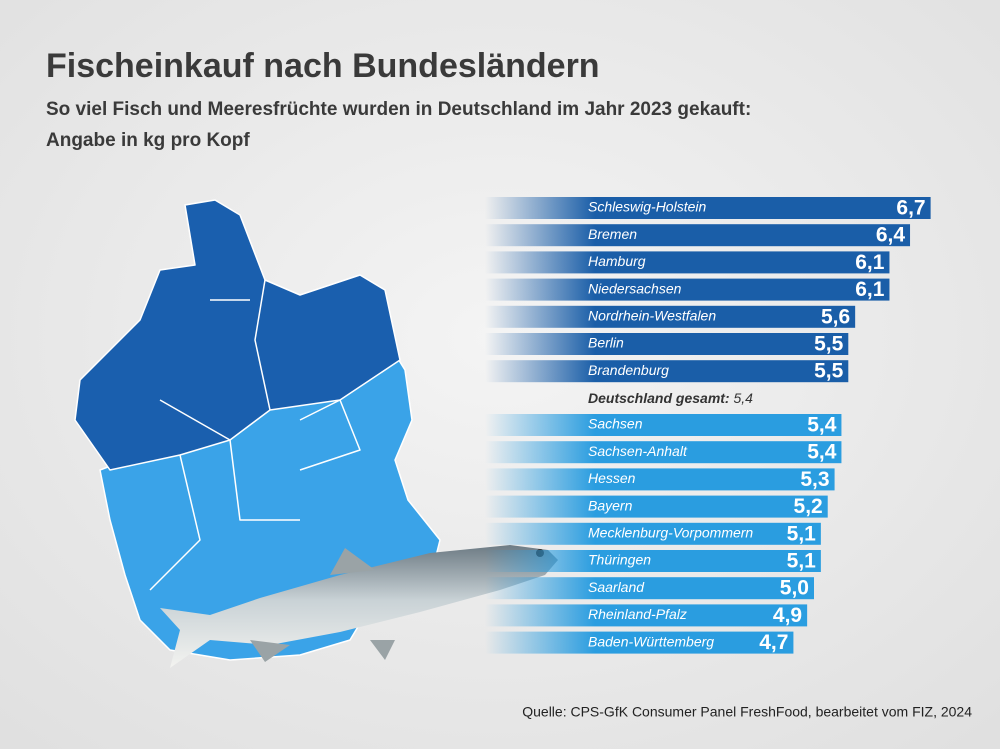 This screenshot has width=1000, height=749. I want to click on category-label: Saarland, so click(616, 587).